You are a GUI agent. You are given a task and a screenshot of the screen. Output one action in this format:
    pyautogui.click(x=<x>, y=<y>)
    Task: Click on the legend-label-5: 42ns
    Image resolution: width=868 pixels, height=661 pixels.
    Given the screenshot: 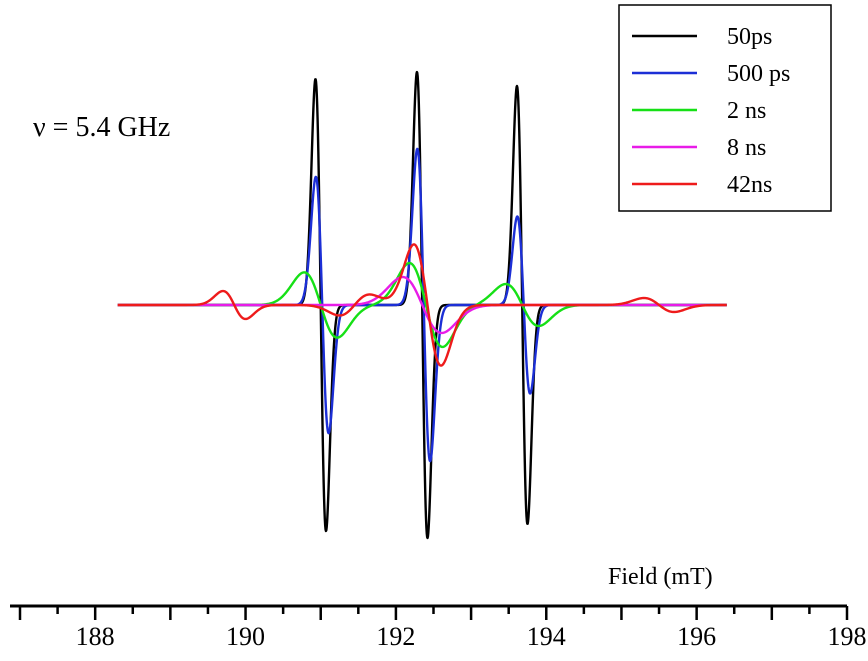 What is the action you would take?
    pyautogui.click(x=749, y=185)
    